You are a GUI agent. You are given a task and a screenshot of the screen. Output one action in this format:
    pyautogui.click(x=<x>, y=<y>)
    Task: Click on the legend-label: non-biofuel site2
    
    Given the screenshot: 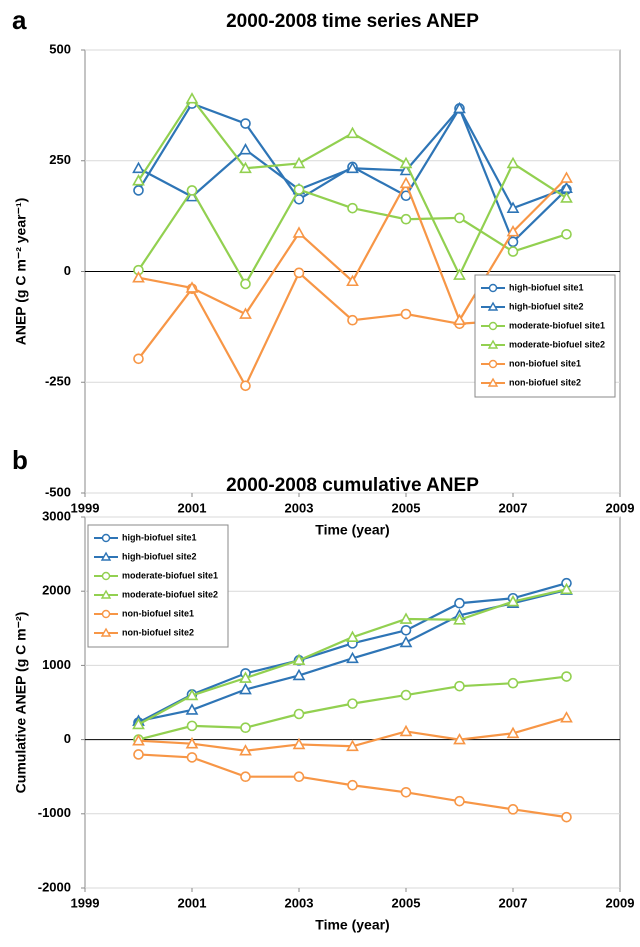 What is the action you would take?
    pyautogui.click(x=545, y=382)
    